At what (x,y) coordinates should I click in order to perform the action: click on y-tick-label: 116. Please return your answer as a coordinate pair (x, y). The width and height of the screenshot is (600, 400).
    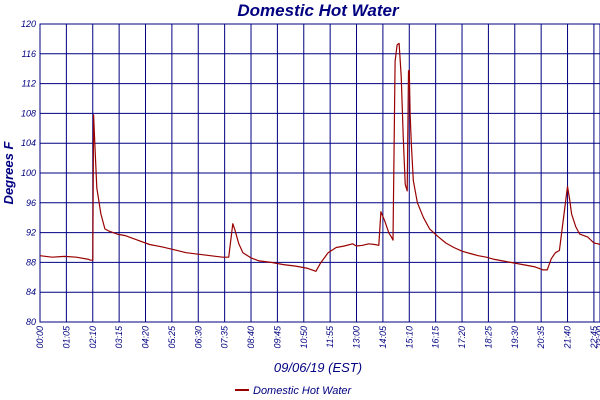
    Looking at the image, I should click on (29, 54).